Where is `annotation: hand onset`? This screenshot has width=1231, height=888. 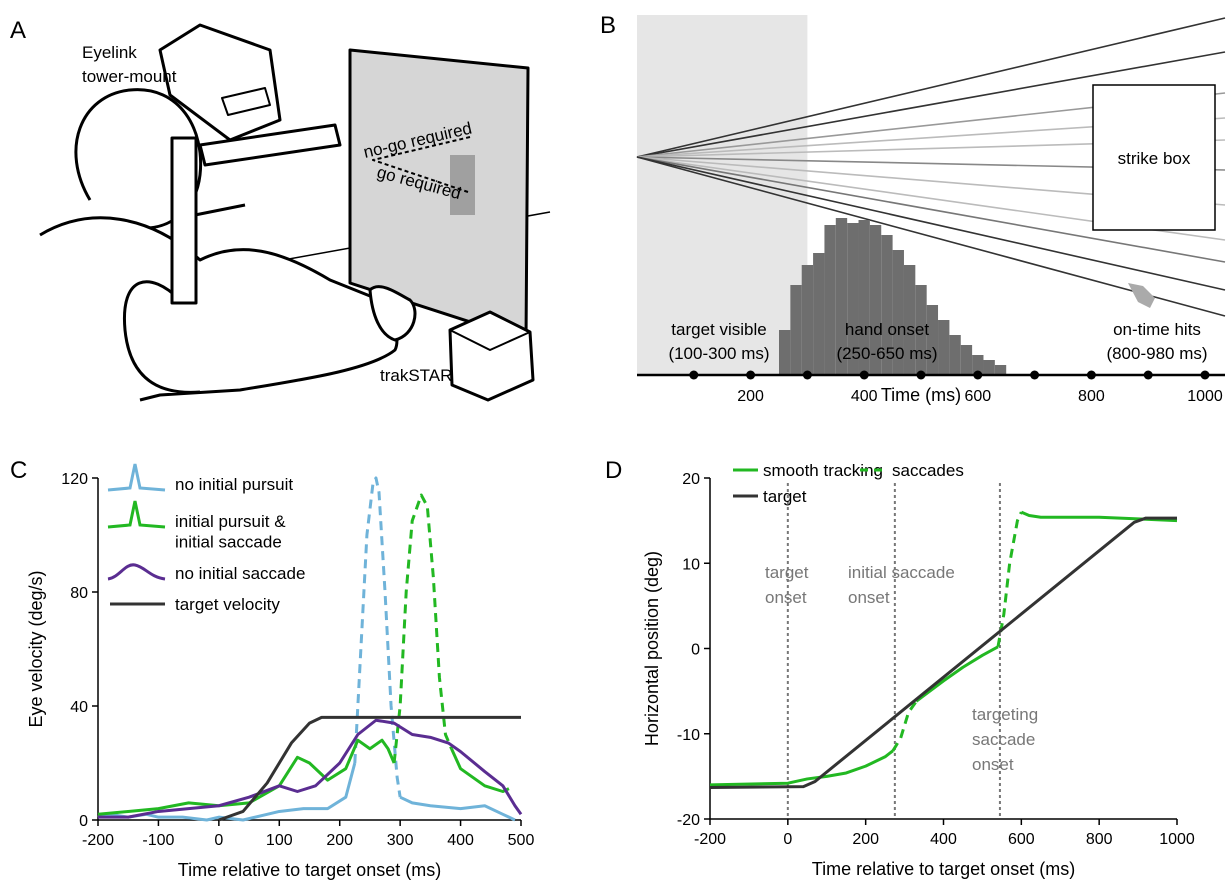 annotation: hand onset is located at coordinates (887, 329).